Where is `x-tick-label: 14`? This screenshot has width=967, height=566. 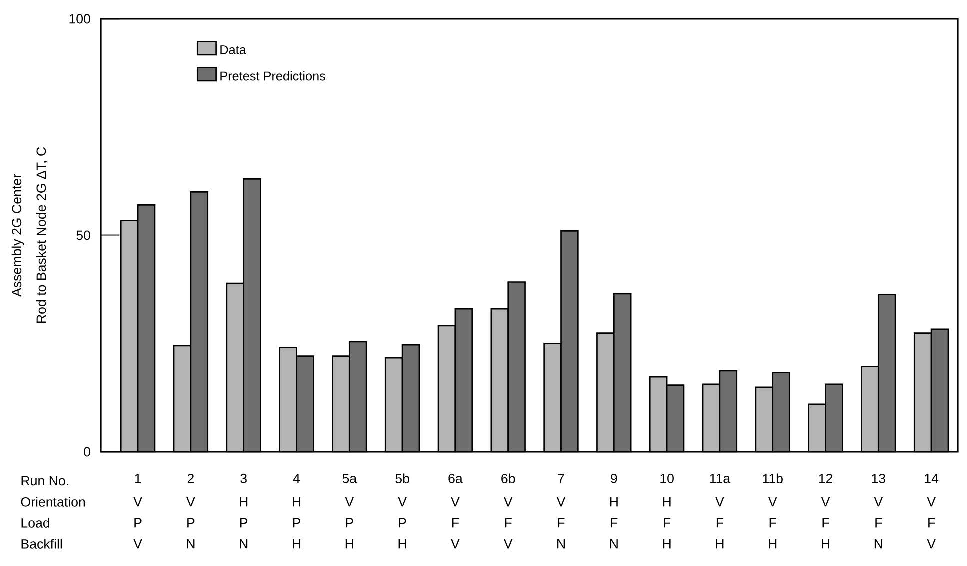 x-tick-label: 14 is located at coordinates (932, 479).